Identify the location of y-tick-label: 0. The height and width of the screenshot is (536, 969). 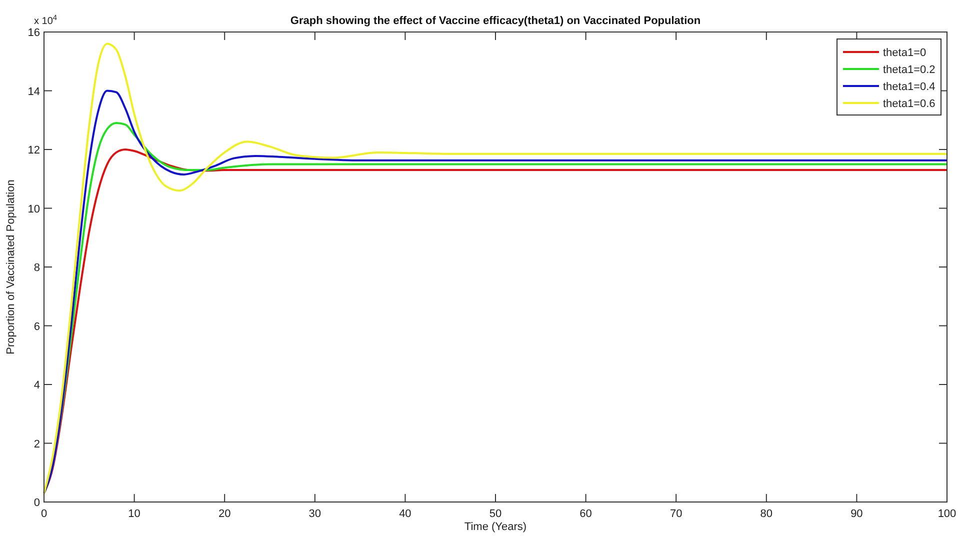
(37, 503).